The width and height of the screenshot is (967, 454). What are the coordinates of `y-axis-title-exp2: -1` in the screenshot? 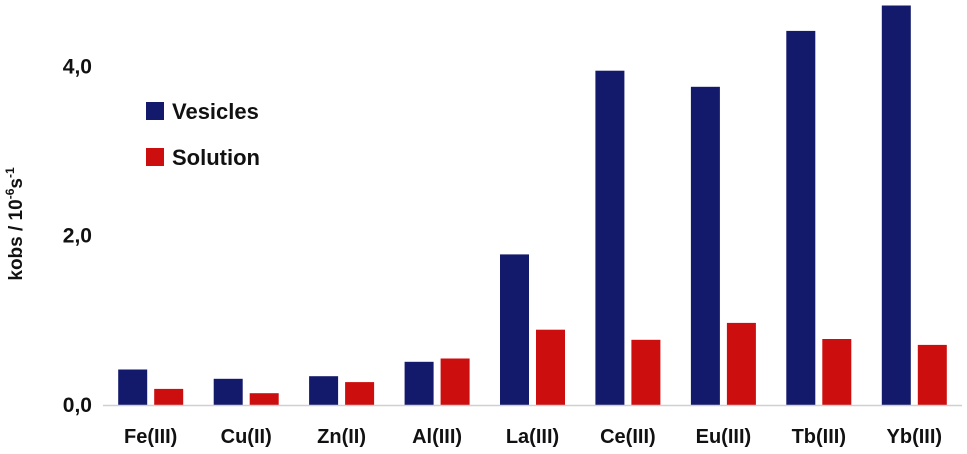 It's located at (10, 172).